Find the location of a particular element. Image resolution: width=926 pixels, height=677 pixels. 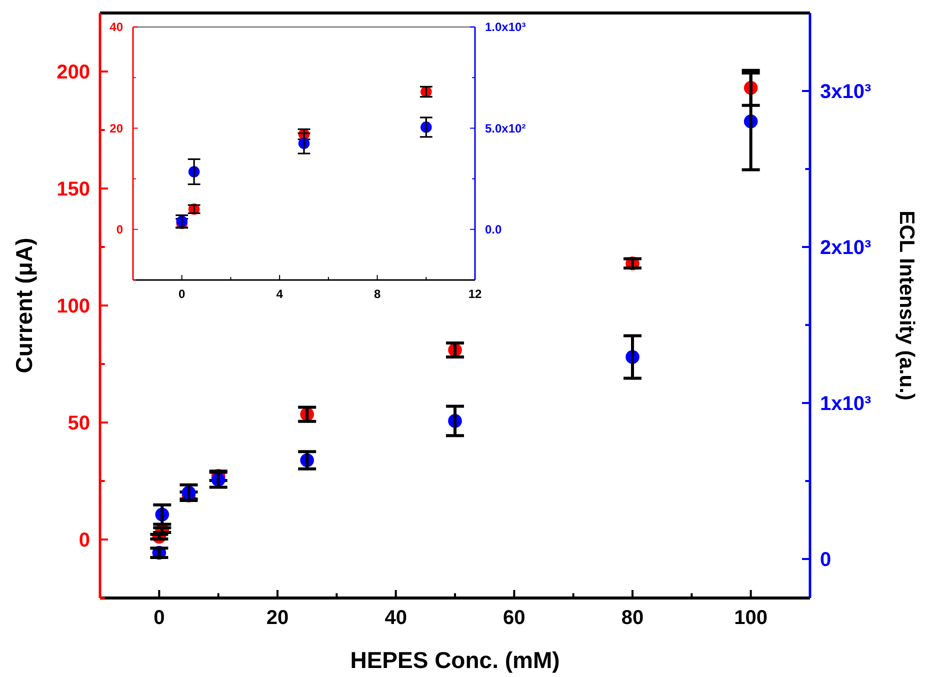

y2-tick-label: 0 is located at coordinates (826, 560).